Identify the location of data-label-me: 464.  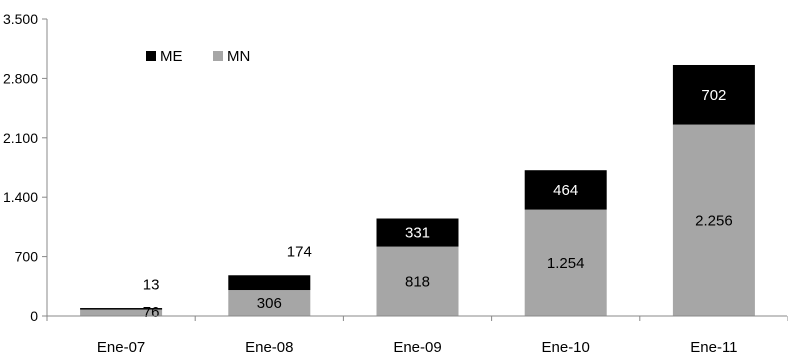
(565, 190).